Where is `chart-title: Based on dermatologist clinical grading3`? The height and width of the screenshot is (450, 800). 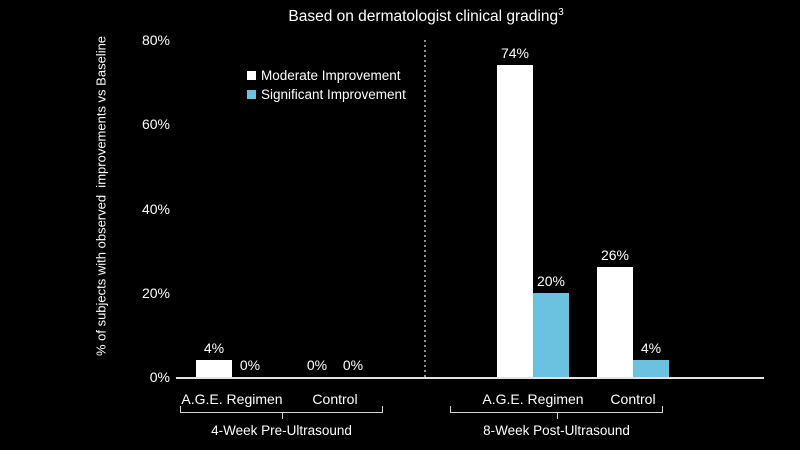 chart-title: Based on dermatologist clinical grading3 is located at coordinates (425, 16).